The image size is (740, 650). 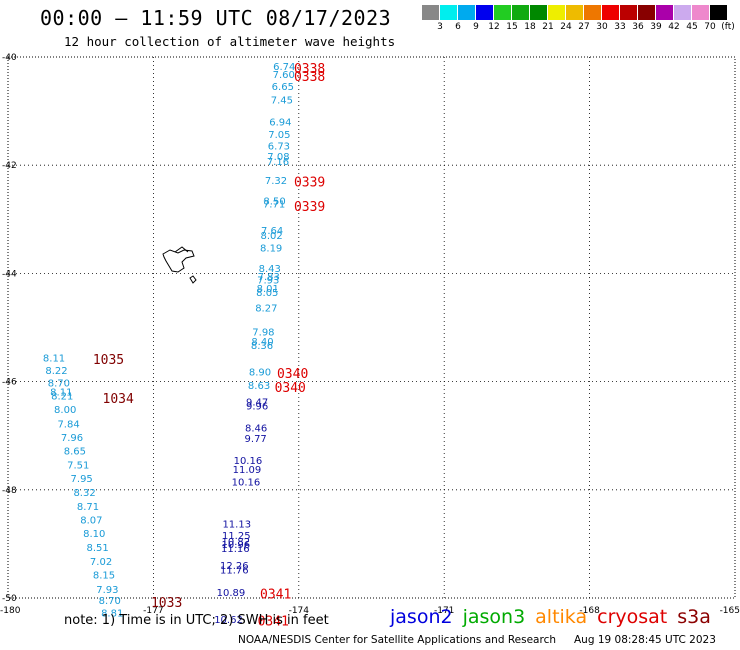 What do you see at coordinates (272, 236) in the screenshot?
I see `swh-value: 8.02` at bounding box center [272, 236].